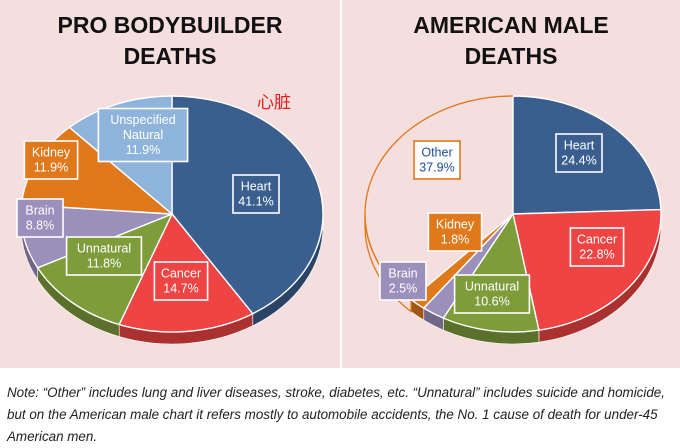 The width and height of the screenshot is (680, 448). I want to click on bodybuilder-label-text-unspecified-natural-1: Natural, so click(143, 135).